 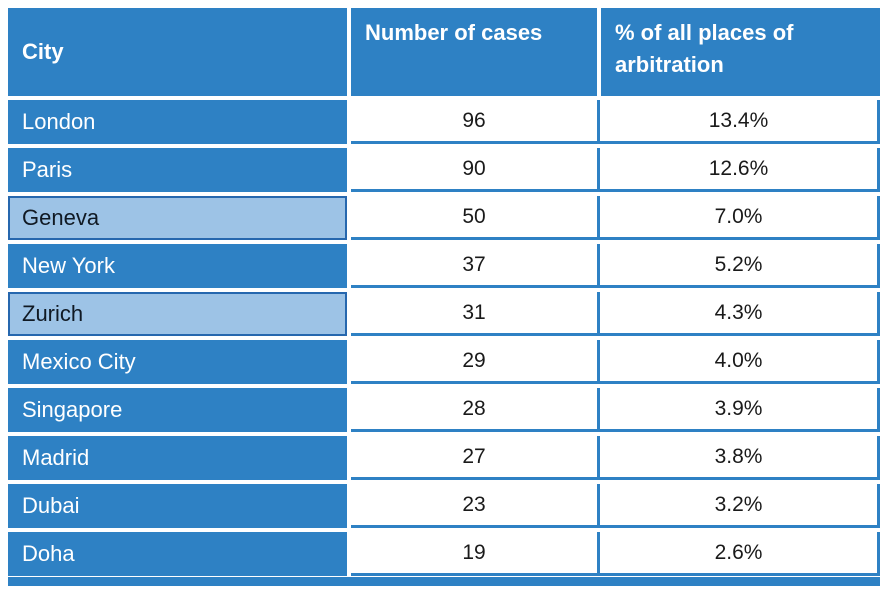 What do you see at coordinates (738, 506) in the screenshot?
I see `percent-cell: 3.2%` at bounding box center [738, 506].